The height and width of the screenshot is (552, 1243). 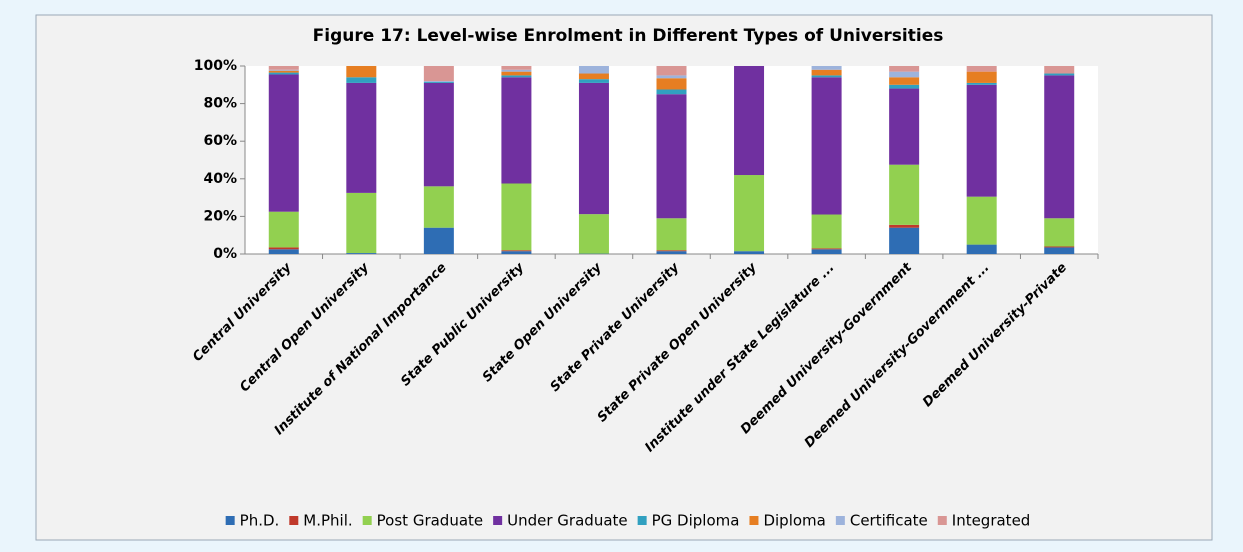 I want to click on y-tick-label: 80%, so click(x=220, y=104).